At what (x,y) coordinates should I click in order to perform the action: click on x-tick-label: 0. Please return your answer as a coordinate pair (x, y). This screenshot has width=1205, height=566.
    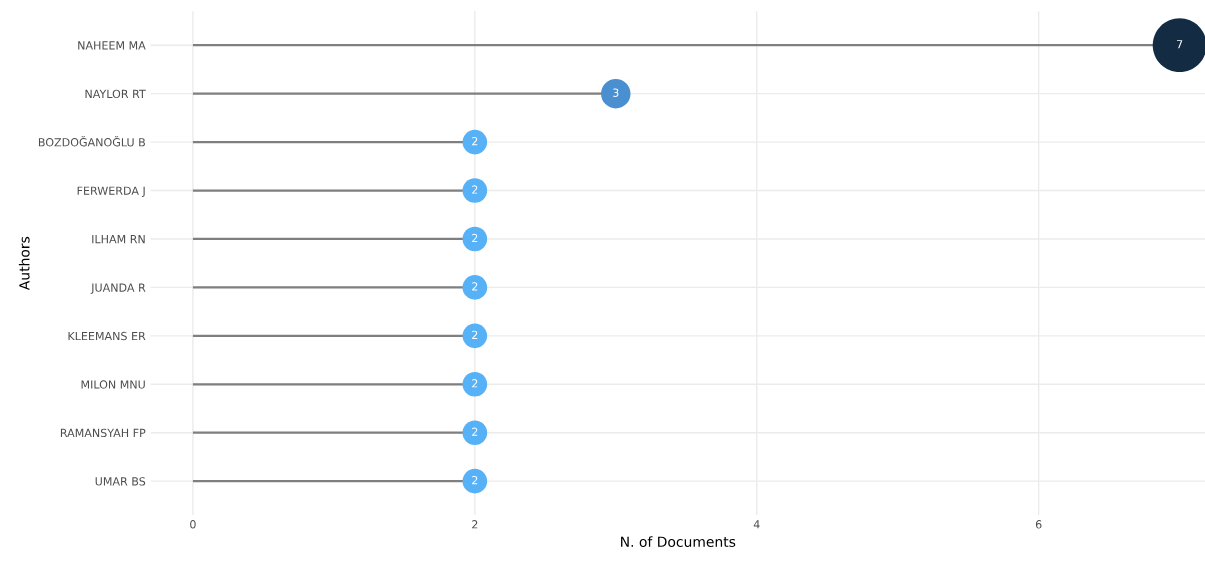
    Looking at the image, I should click on (193, 524).